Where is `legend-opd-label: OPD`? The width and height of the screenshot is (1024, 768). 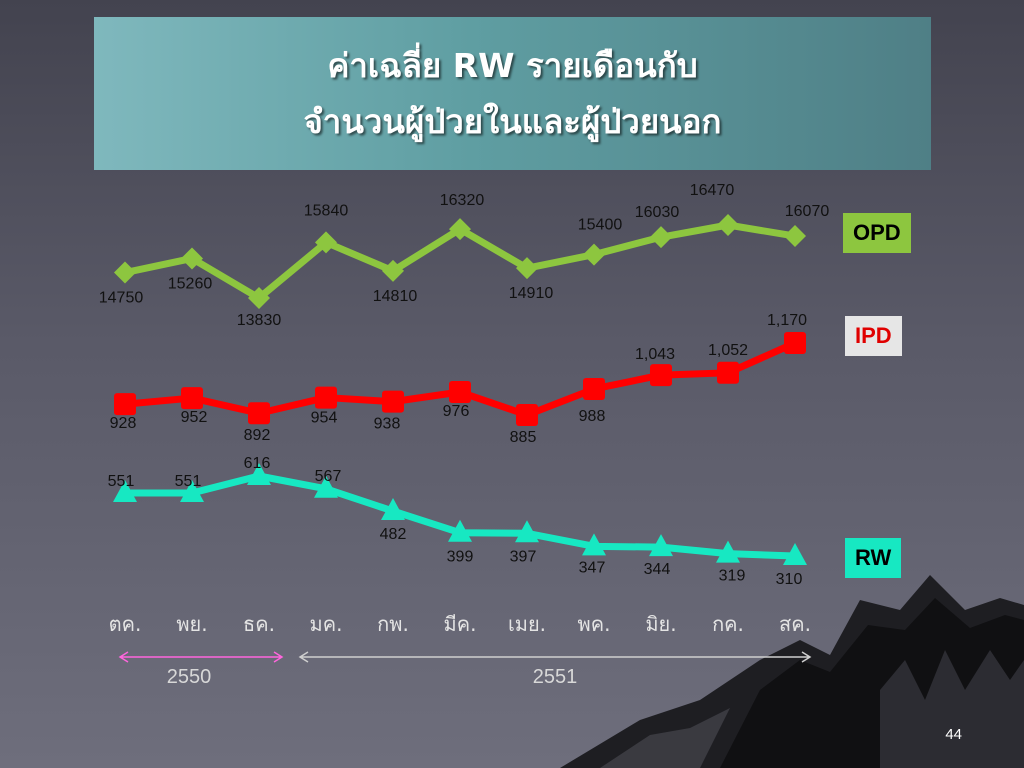
legend-opd-label: OPD is located at coordinates (877, 232).